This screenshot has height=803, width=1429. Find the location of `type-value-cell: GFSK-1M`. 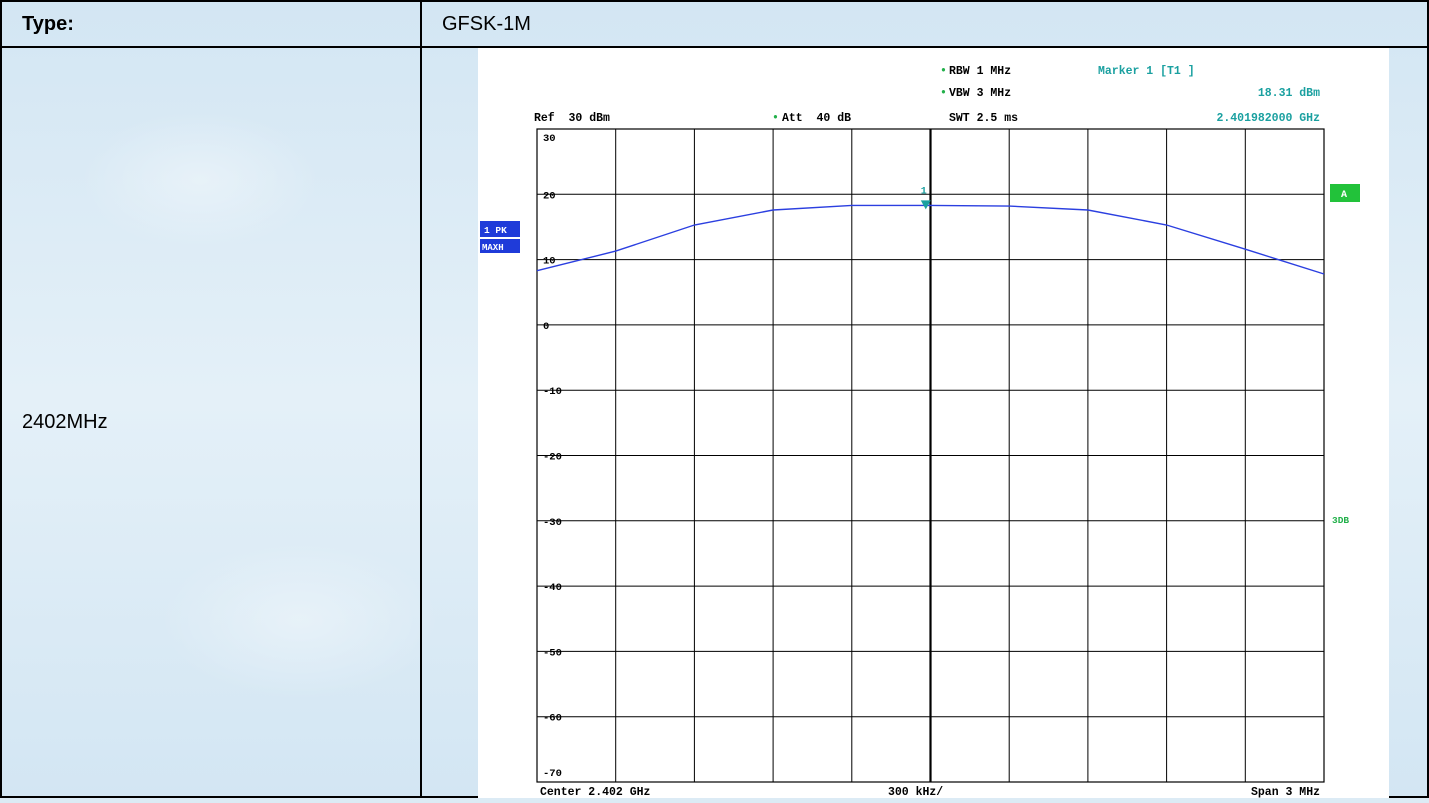

type-value-cell: GFSK-1M is located at coordinates (924, 24).